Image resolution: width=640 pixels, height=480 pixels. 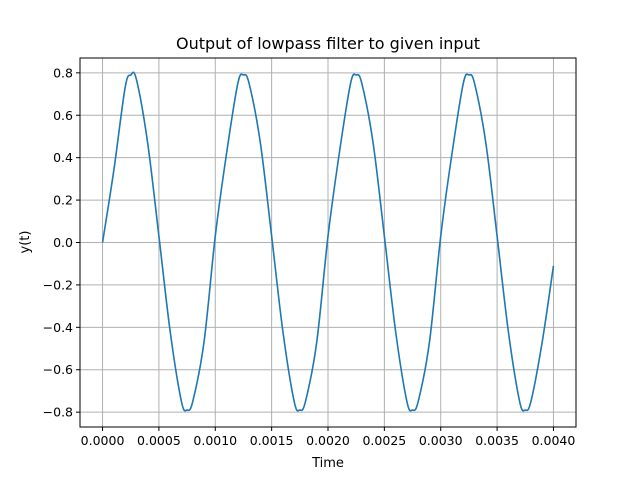 I want to click on x-tick-label: 0.0010, so click(x=215, y=440).